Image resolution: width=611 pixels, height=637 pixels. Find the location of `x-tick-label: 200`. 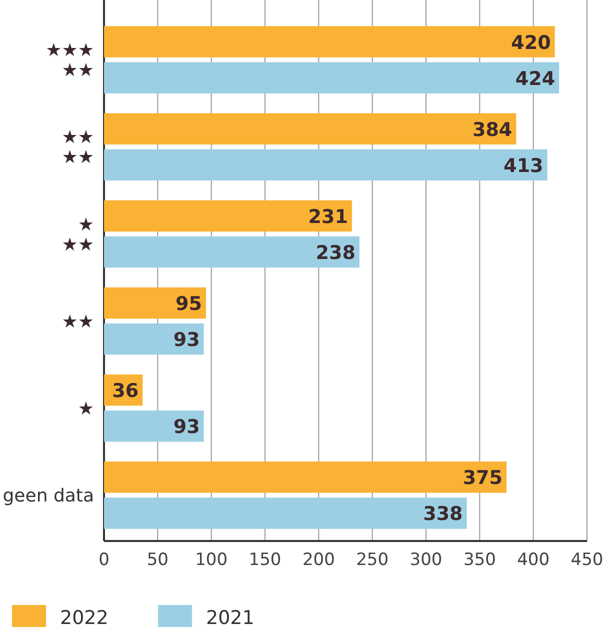

x-tick-label: 200 is located at coordinates (318, 560).